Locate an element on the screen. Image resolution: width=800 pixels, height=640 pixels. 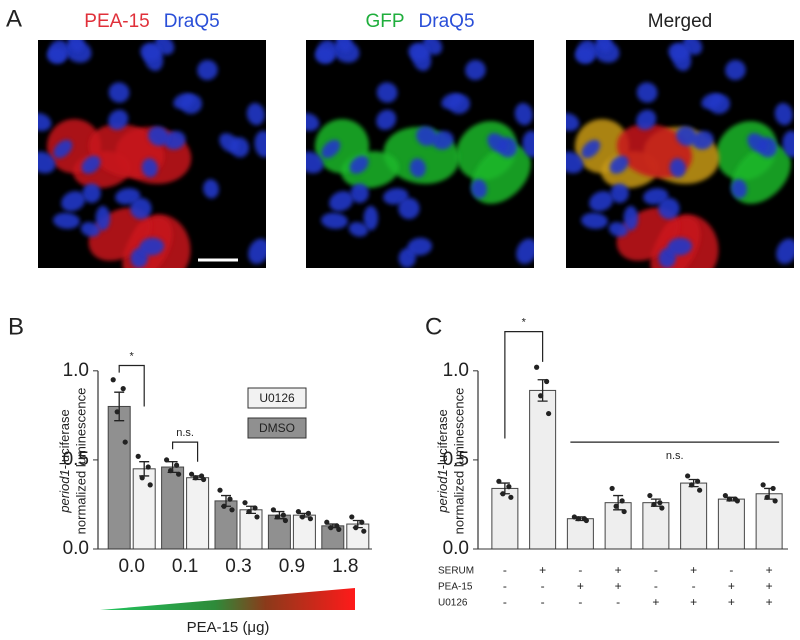
dose-gradient is located at coordinates (227, 599).